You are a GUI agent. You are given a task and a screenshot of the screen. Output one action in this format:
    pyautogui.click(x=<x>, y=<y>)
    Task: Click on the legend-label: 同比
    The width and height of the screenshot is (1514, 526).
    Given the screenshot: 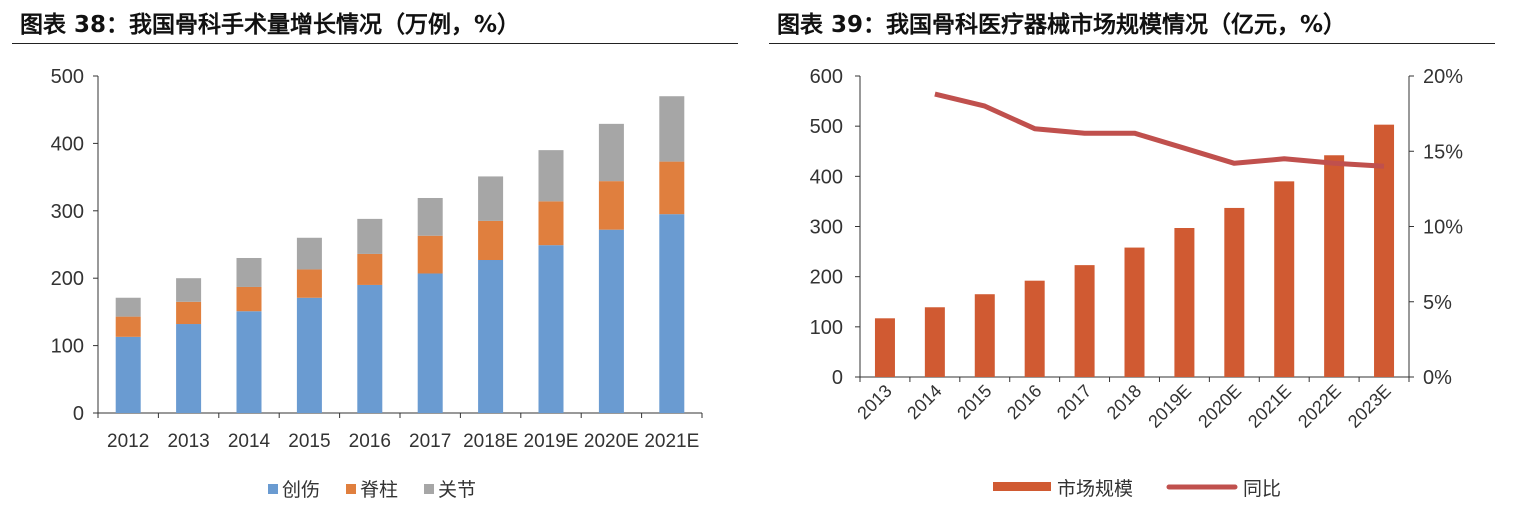 What is the action you would take?
    pyautogui.click(x=1262, y=489)
    